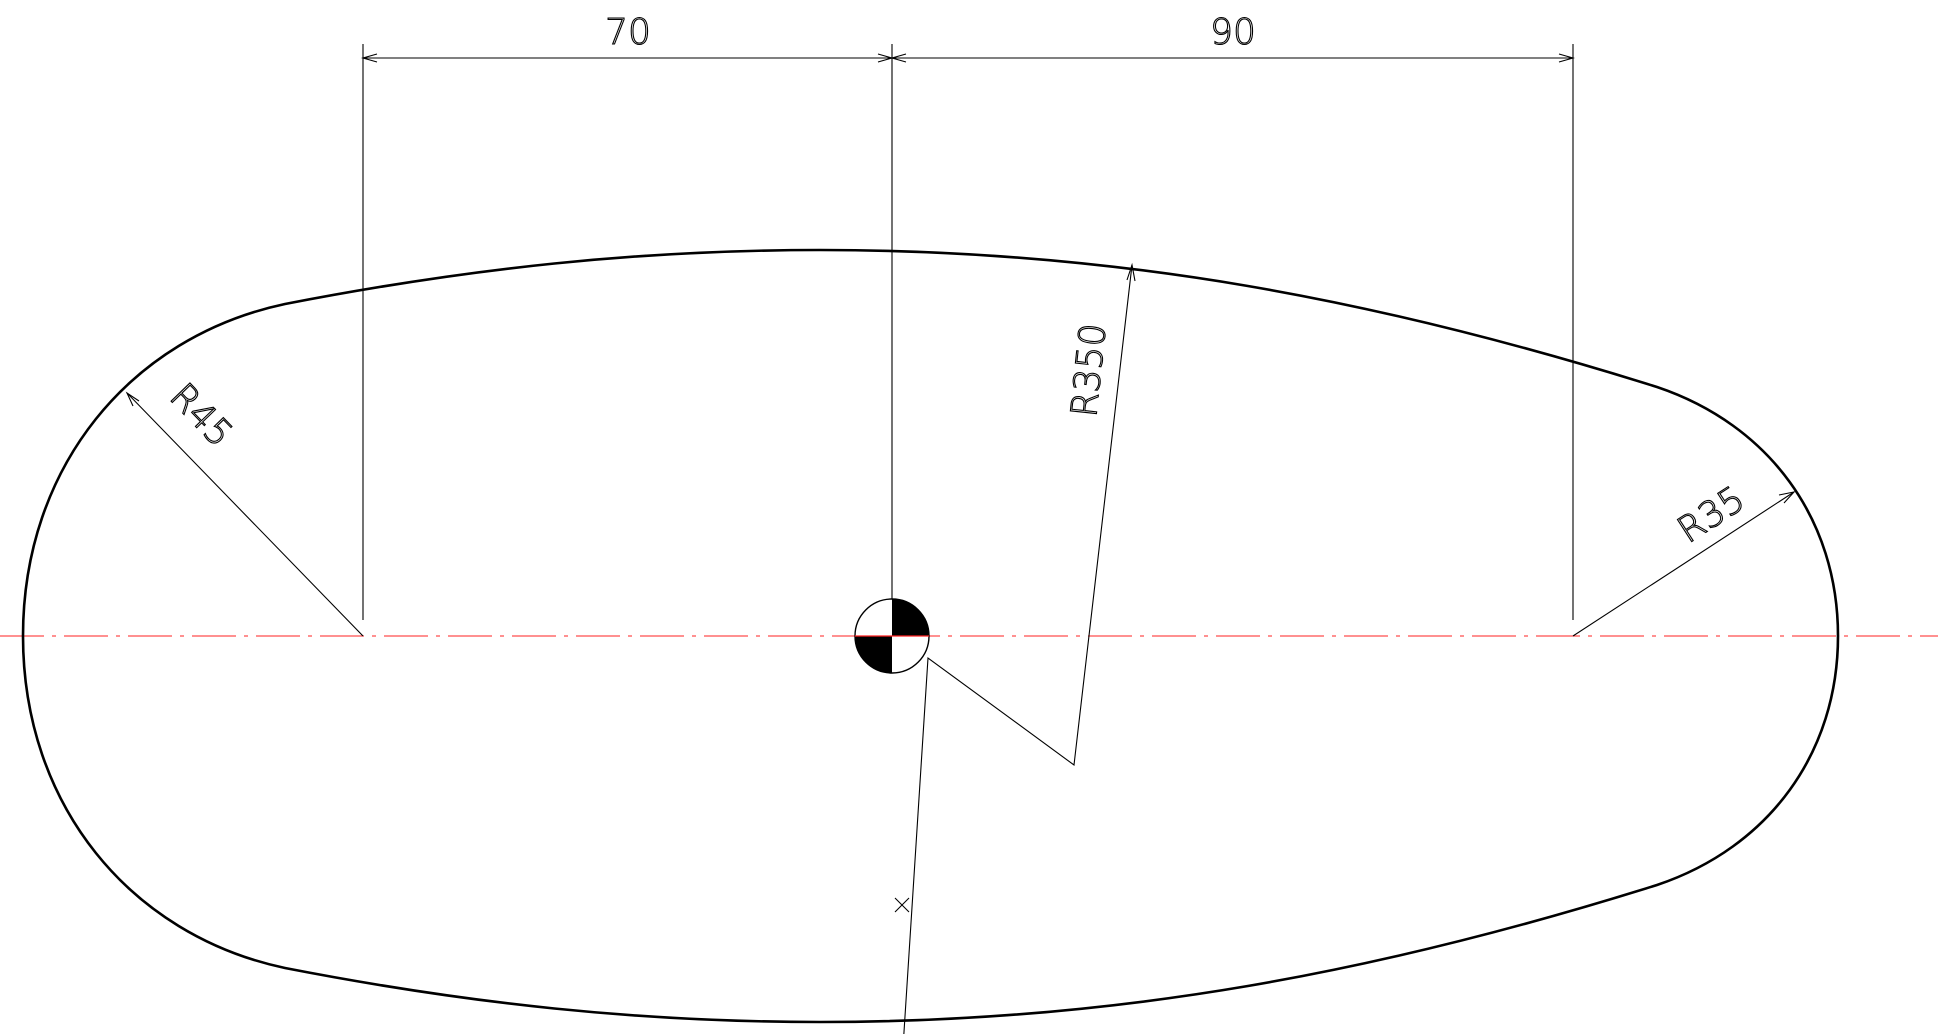 The height and width of the screenshot is (1034, 1938). I want to click on dimension-text-right-span: 90, so click(1233, 32).